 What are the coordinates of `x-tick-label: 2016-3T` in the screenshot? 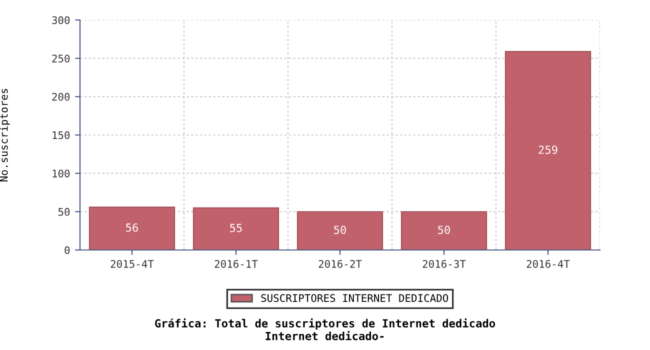 It's located at (444, 264).